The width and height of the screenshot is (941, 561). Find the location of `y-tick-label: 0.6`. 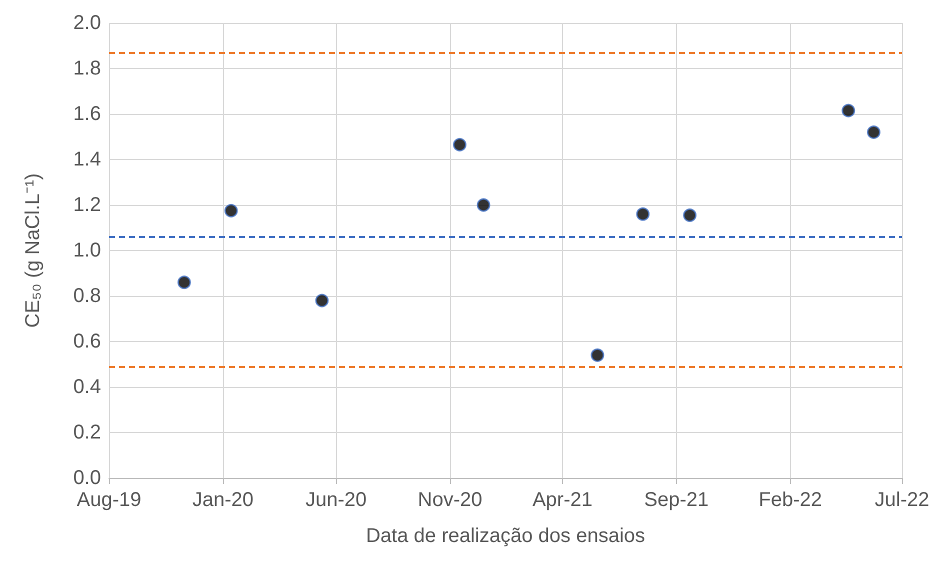

y-tick-label: 0.6 is located at coordinates (87, 341).